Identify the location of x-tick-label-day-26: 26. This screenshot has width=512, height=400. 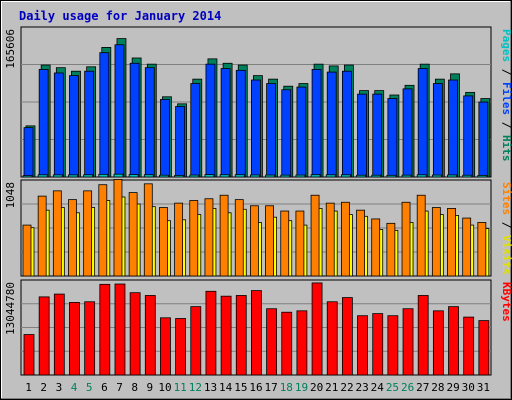
(407, 387).